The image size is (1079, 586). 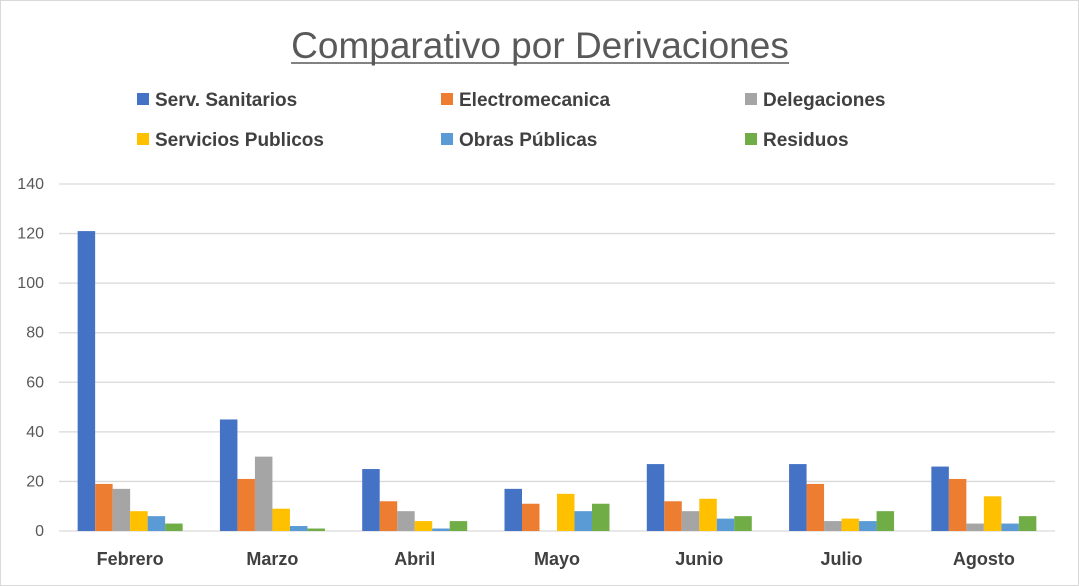 I want to click on legend-label: Servicios Publicos, so click(x=239, y=140).